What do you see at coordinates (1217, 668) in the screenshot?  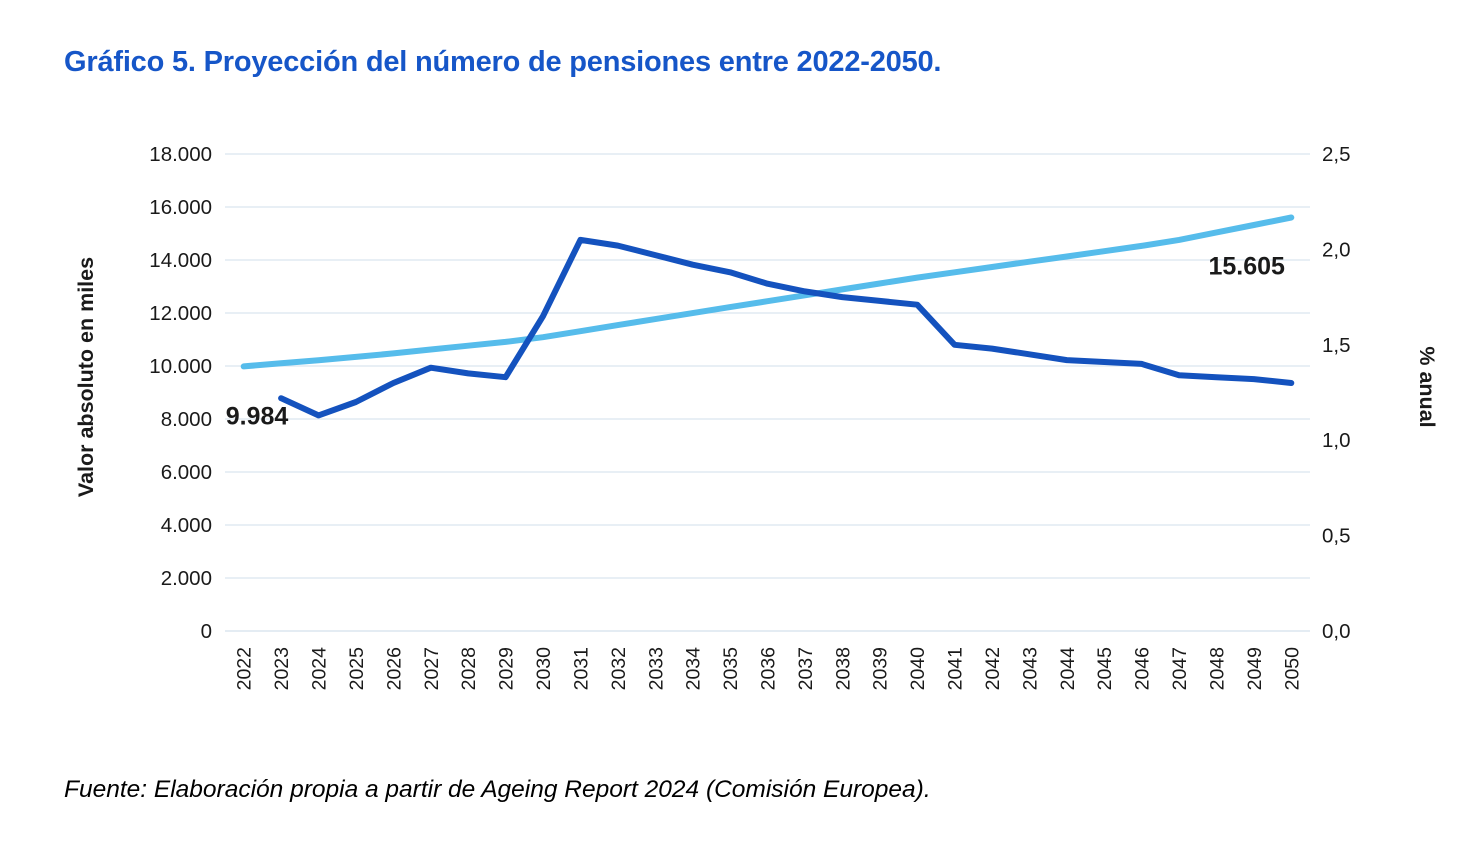 I see `x-axis-tick: 2048` at bounding box center [1217, 668].